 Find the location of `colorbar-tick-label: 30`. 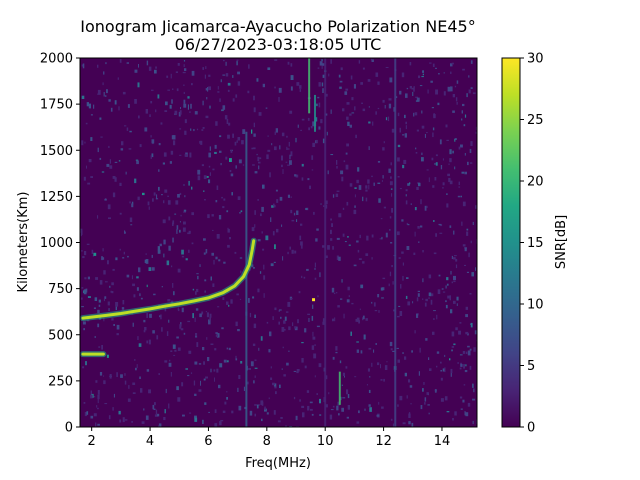

colorbar-tick-label: 30 is located at coordinates (535, 59).